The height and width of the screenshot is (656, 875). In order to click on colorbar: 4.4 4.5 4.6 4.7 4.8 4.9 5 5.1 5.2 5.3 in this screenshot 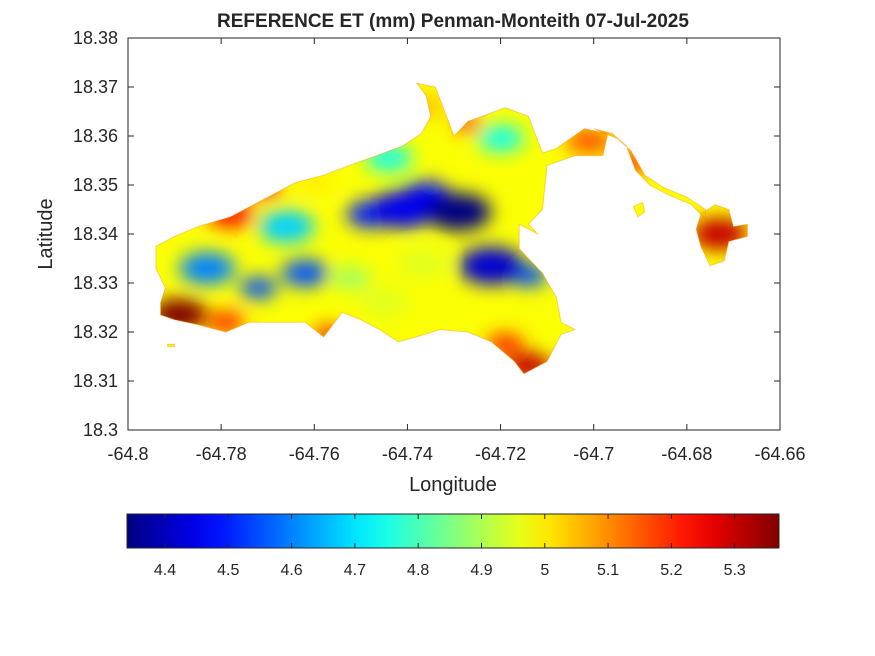, I will do `click(453, 546)`.